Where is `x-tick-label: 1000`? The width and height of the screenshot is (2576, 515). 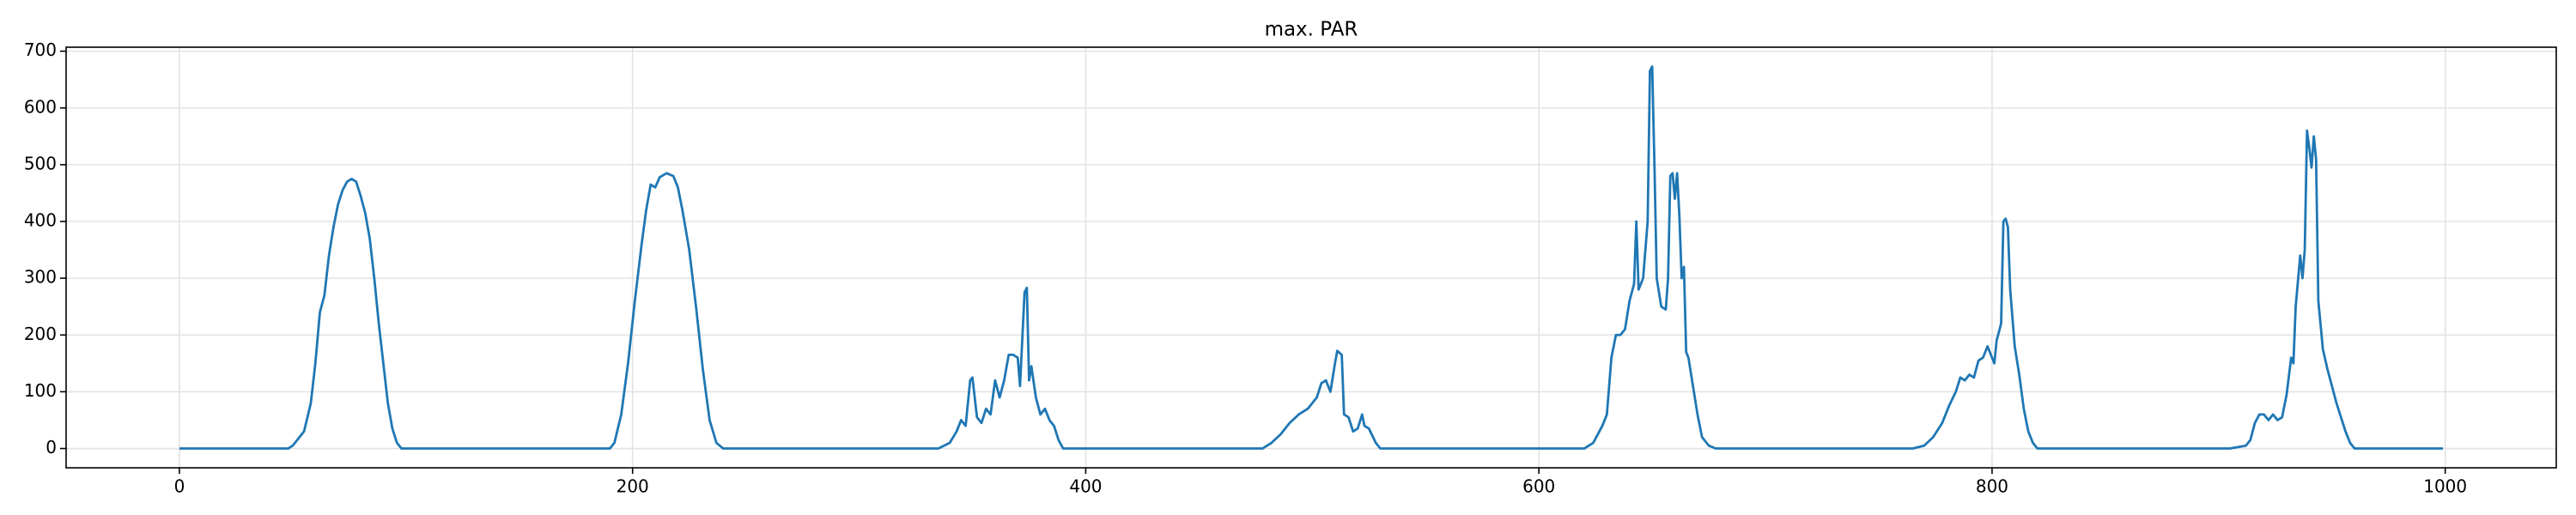 x-tick-label: 1000 is located at coordinates (2445, 486).